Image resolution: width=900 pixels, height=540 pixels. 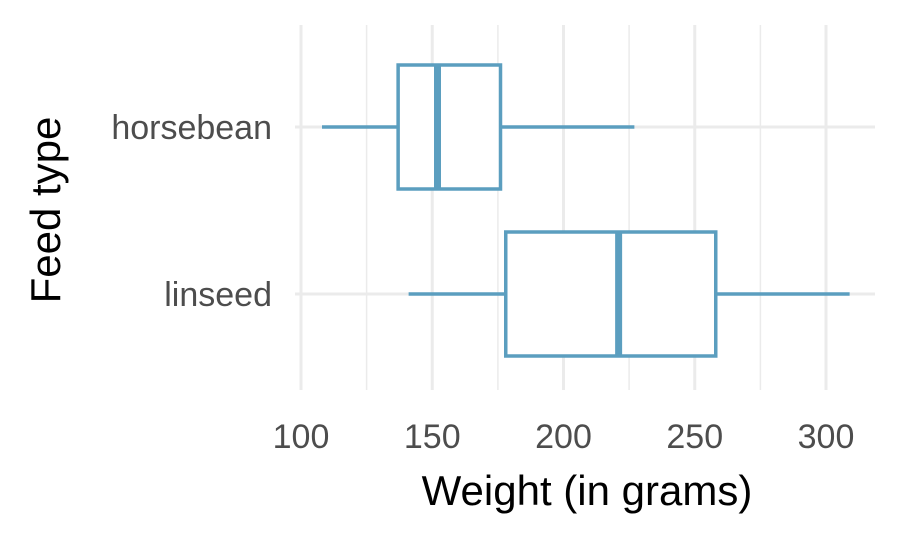 What do you see at coordinates (432, 437) in the screenshot?
I see `x-tick-label: 150` at bounding box center [432, 437].